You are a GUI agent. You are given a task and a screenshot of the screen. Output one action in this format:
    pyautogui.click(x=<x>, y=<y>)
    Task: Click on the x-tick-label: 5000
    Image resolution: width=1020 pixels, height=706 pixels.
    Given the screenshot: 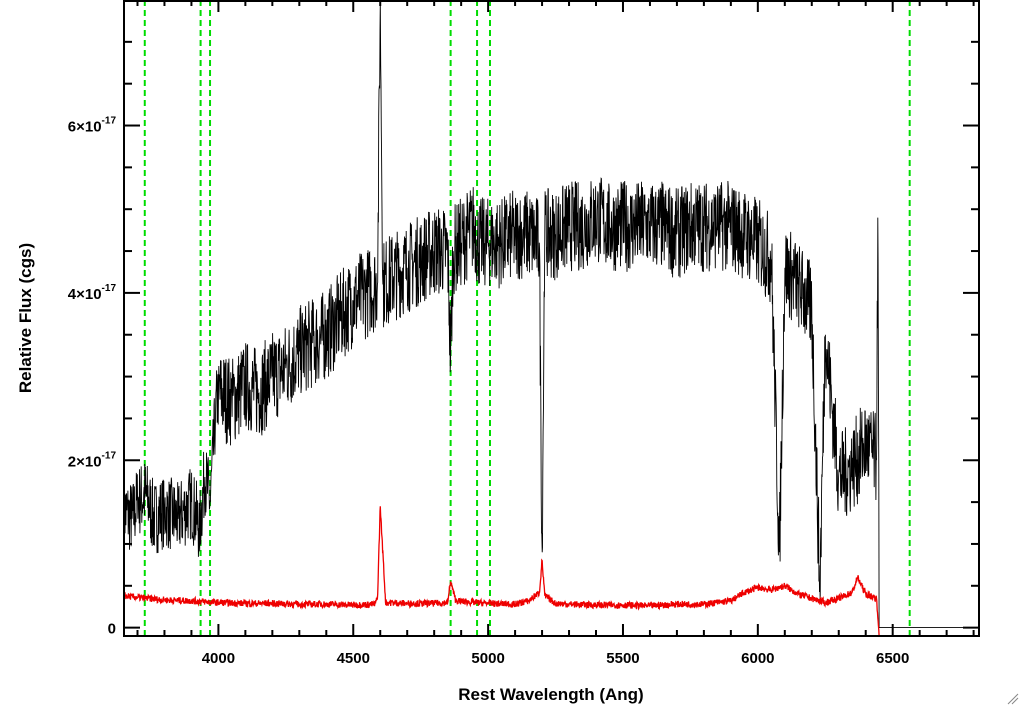 What is the action you would take?
    pyautogui.click(x=487, y=658)
    